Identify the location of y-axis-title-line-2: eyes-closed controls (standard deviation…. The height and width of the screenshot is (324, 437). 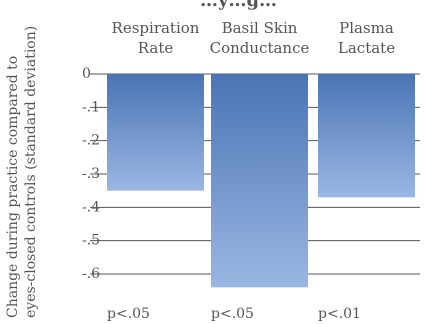
(31, 172).